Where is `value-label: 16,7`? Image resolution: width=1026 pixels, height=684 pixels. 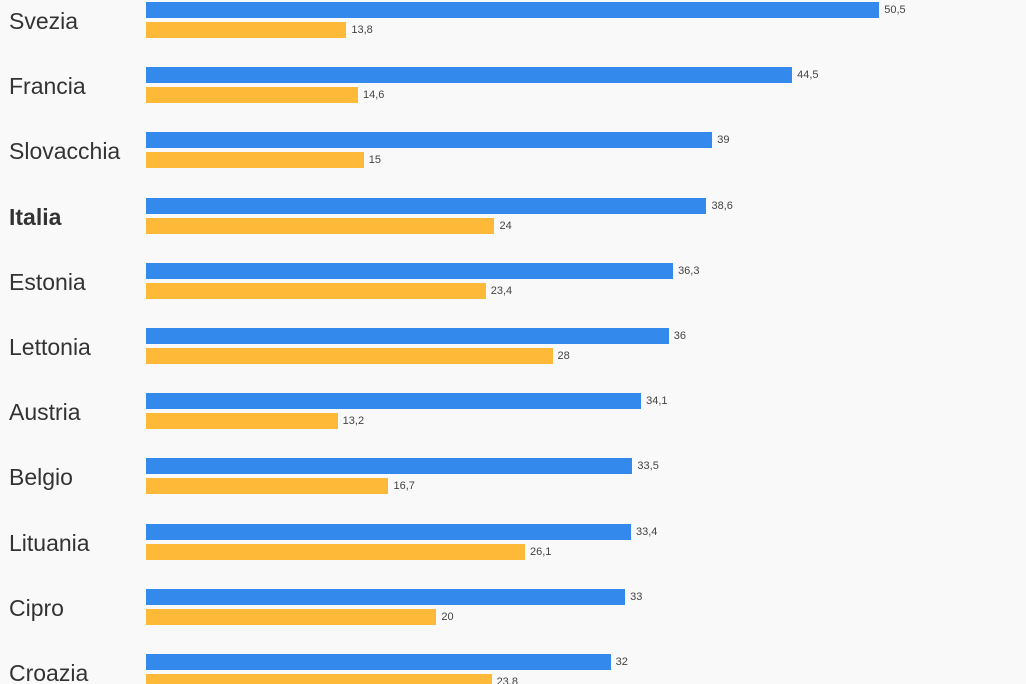 value-label: 16,7 is located at coordinates (404, 486).